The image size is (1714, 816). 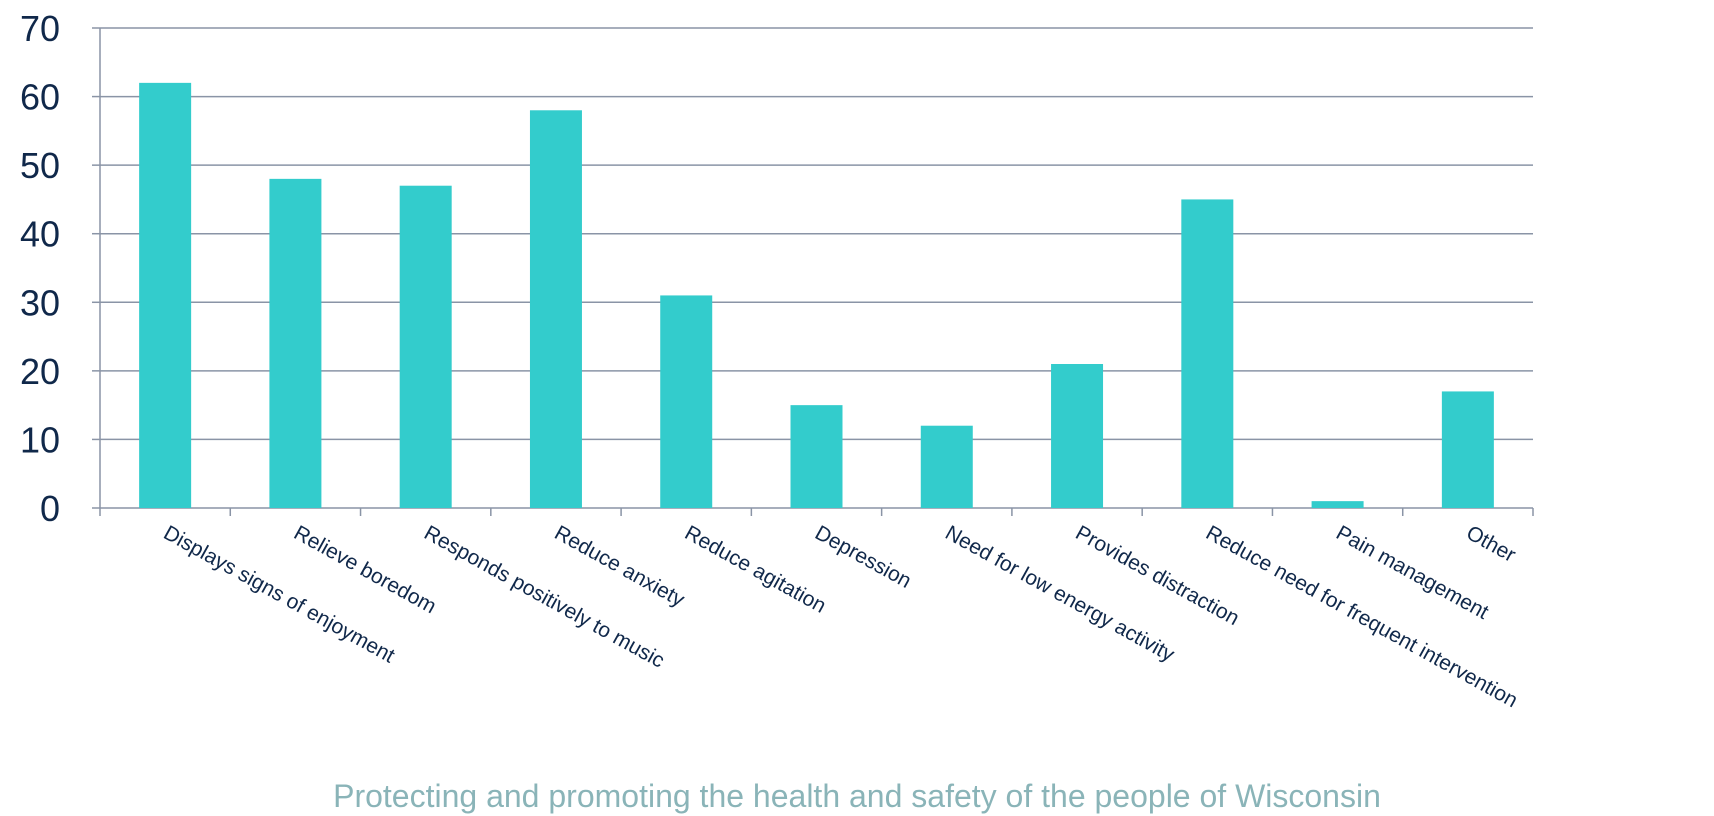 What do you see at coordinates (755, 569) in the screenshot?
I see `x-tick-label: Reduce agitation` at bounding box center [755, 569].